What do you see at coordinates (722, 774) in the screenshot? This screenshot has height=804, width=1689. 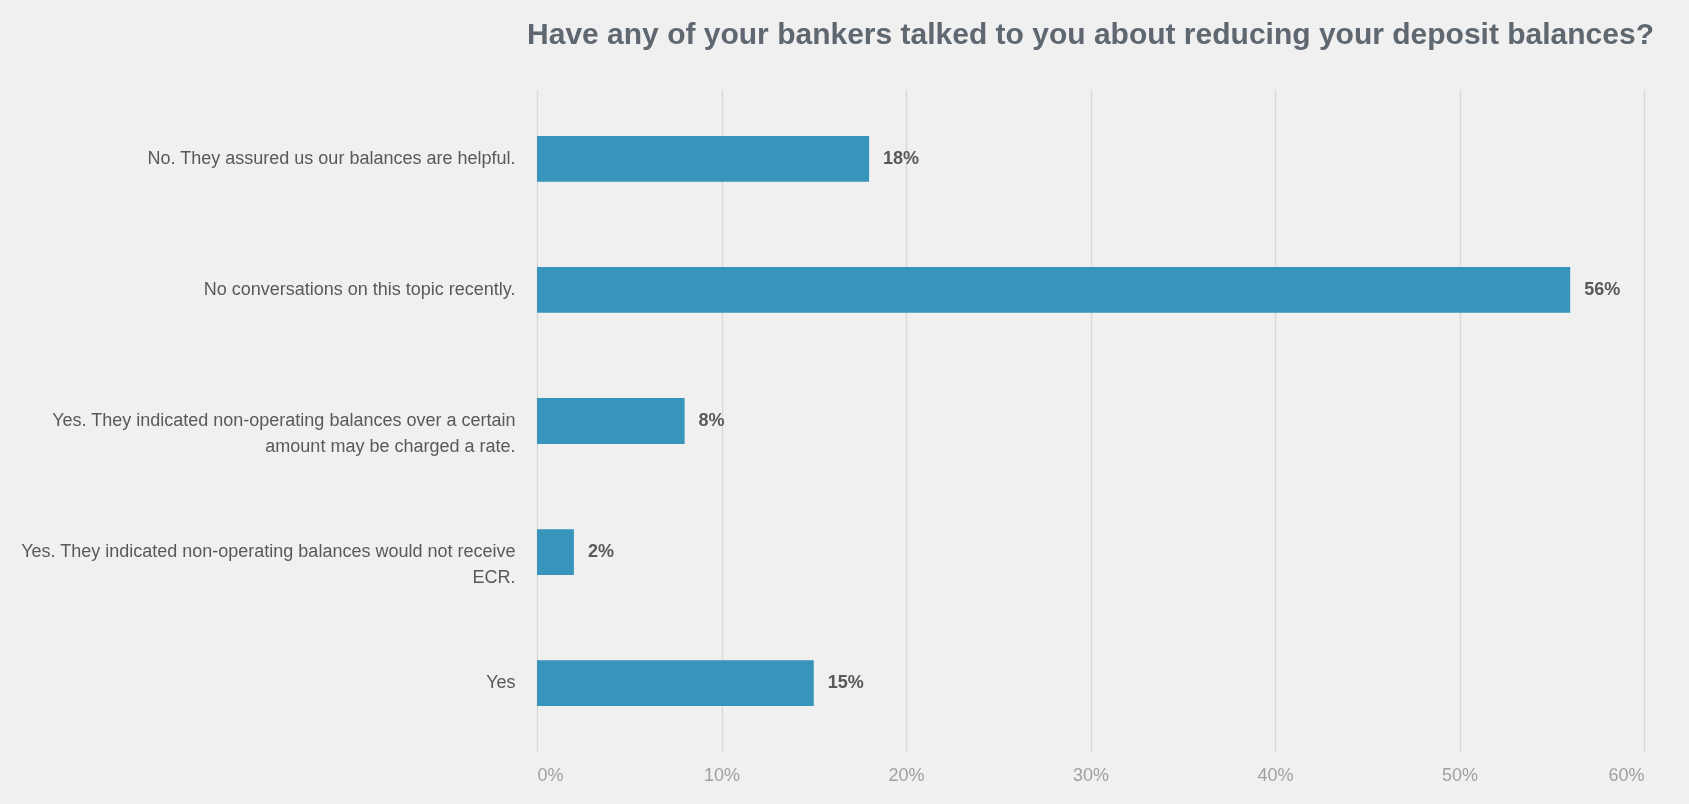 I see `x-tick-label: 10%` at bounding box center [722, 774].